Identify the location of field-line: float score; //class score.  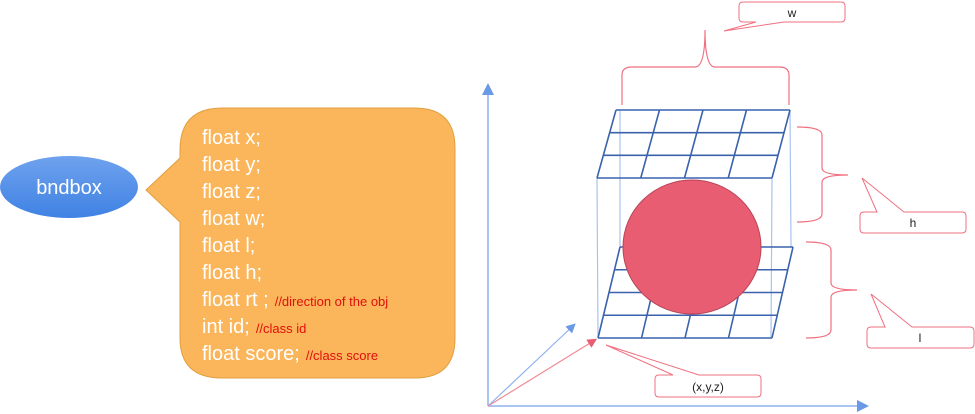
(290, 354).